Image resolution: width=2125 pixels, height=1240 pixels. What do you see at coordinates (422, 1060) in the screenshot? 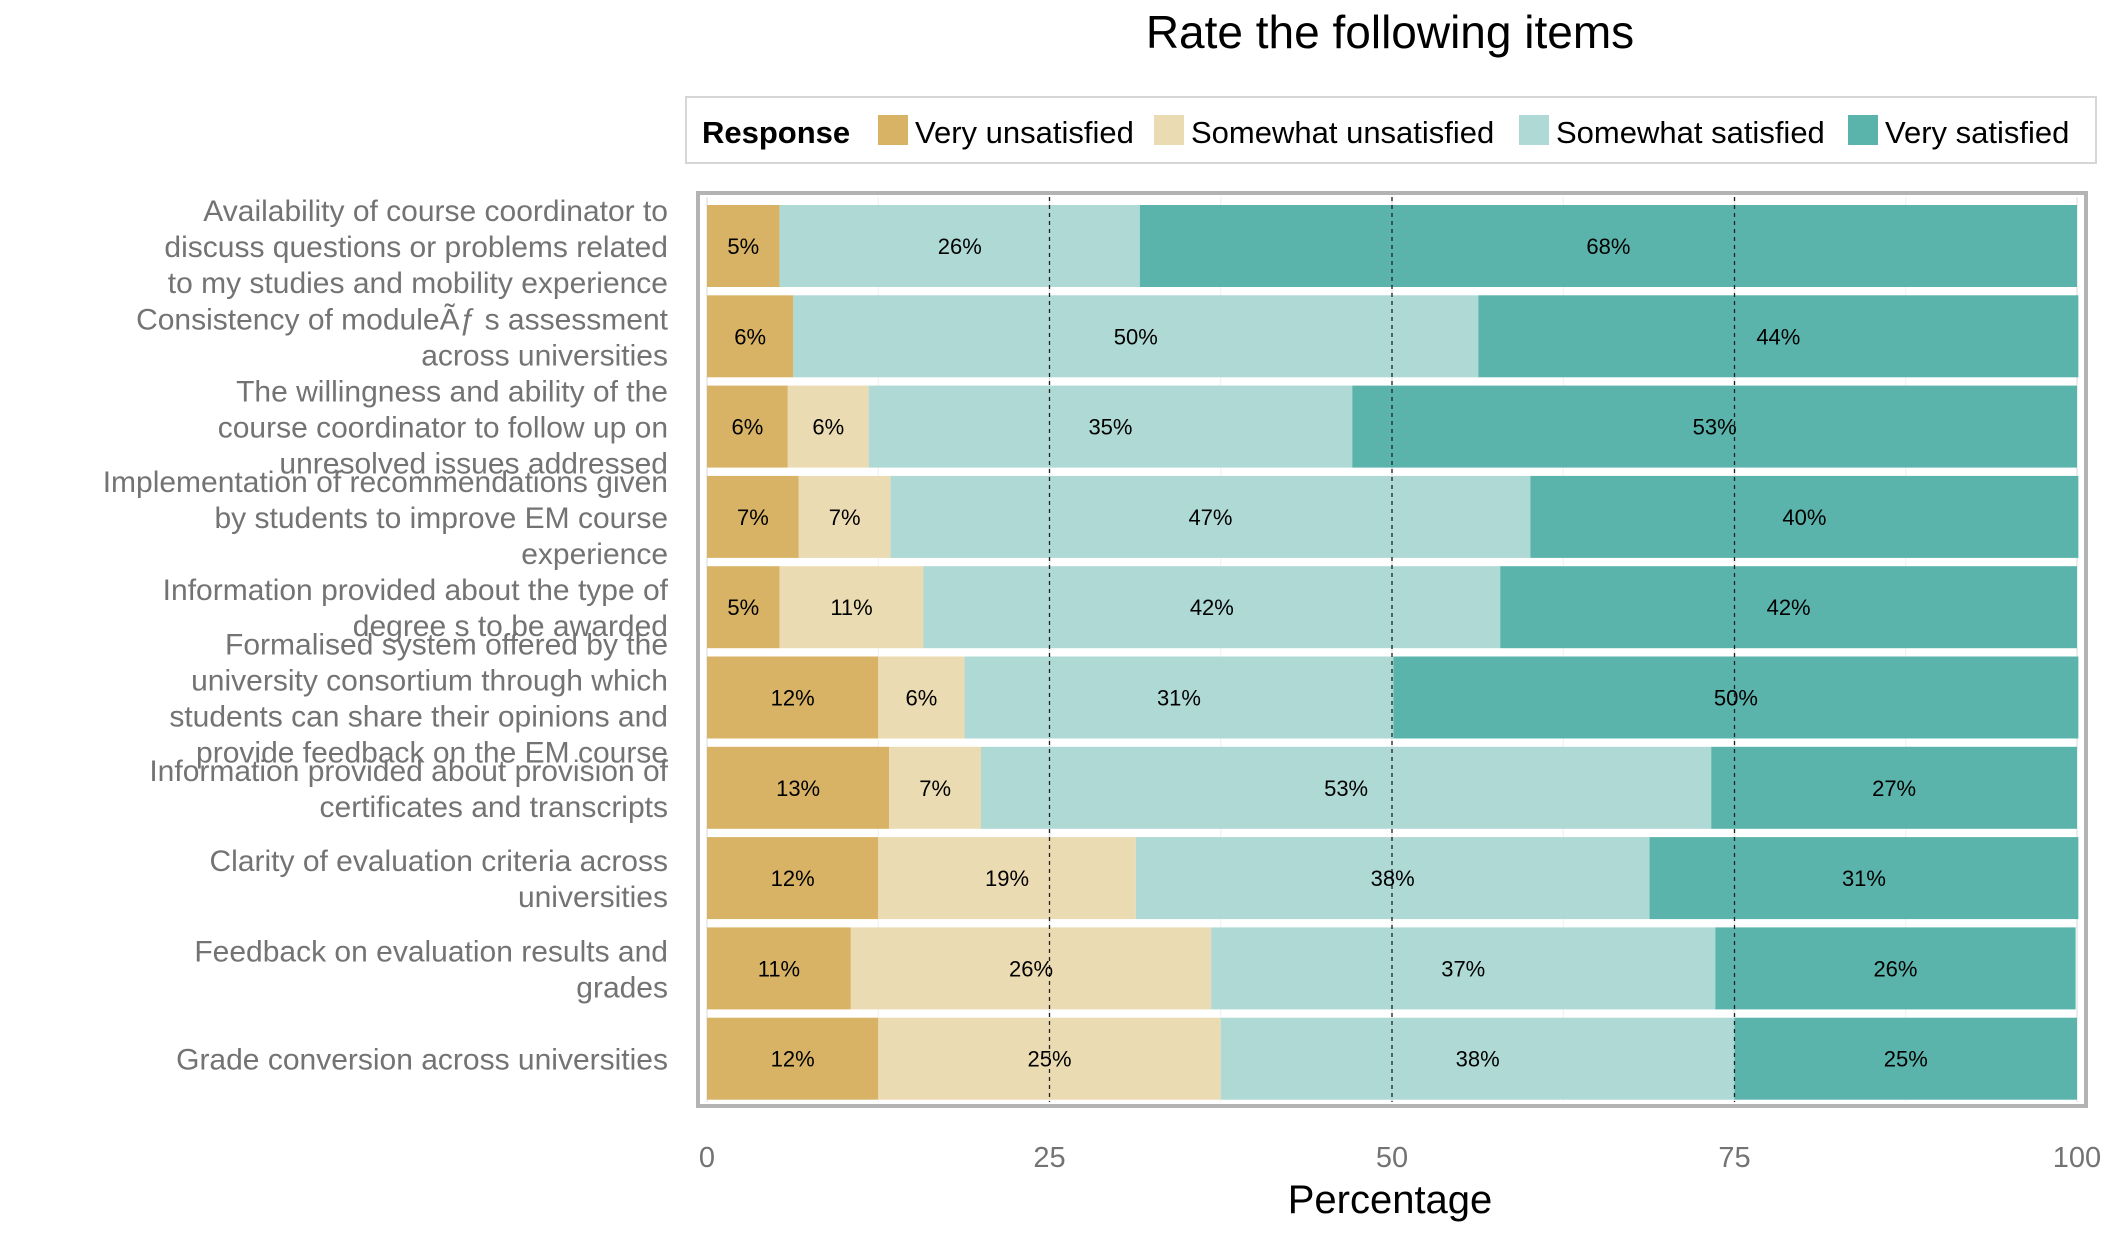
I see `category-label: Grade conversion across universities` at bounding box center [422, 1060].